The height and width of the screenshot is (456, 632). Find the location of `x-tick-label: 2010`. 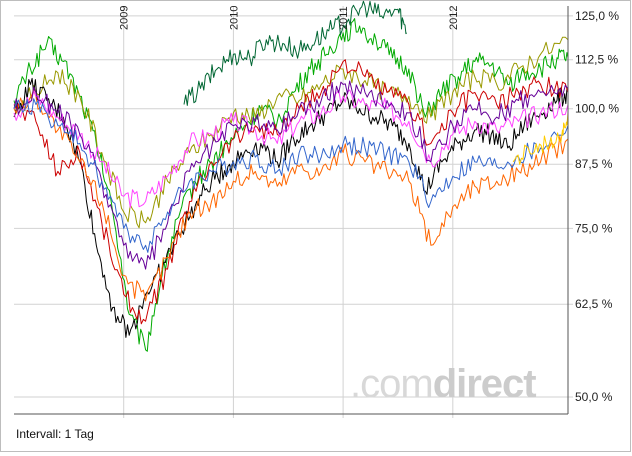

x-tick-label: 2010 is located at coordinates (234, 18).